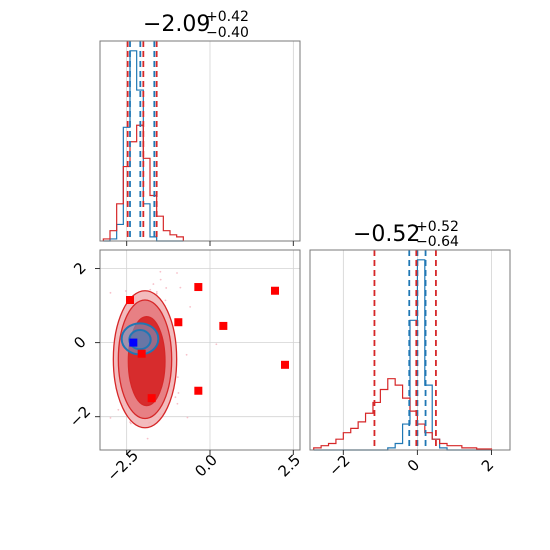  Describe the element at coordinates (386, 234) in the screenshot. I see `bottom-right-title-value: −0.52` at that location.